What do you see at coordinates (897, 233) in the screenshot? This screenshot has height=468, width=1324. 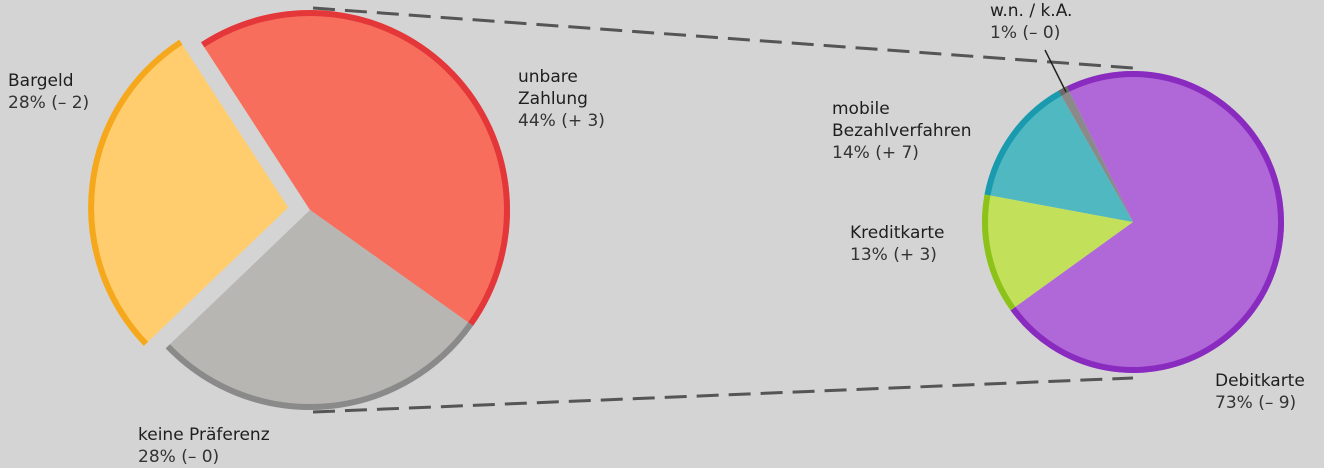 I see `category-label: Kreditkarte` at bounding box center [897, 233].